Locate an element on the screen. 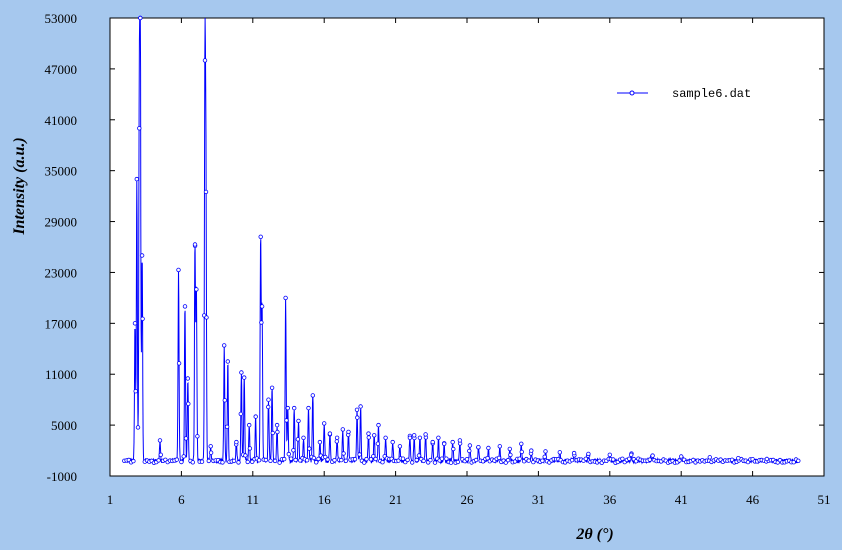 The image size is (842, 550). x-tick-label: 41 is located at coordinates (681, 499).